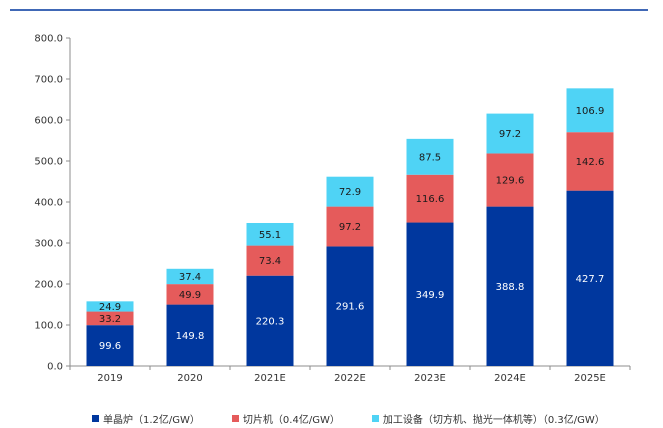  I want to click on x-tick-label: 2020, so click(189, 378).